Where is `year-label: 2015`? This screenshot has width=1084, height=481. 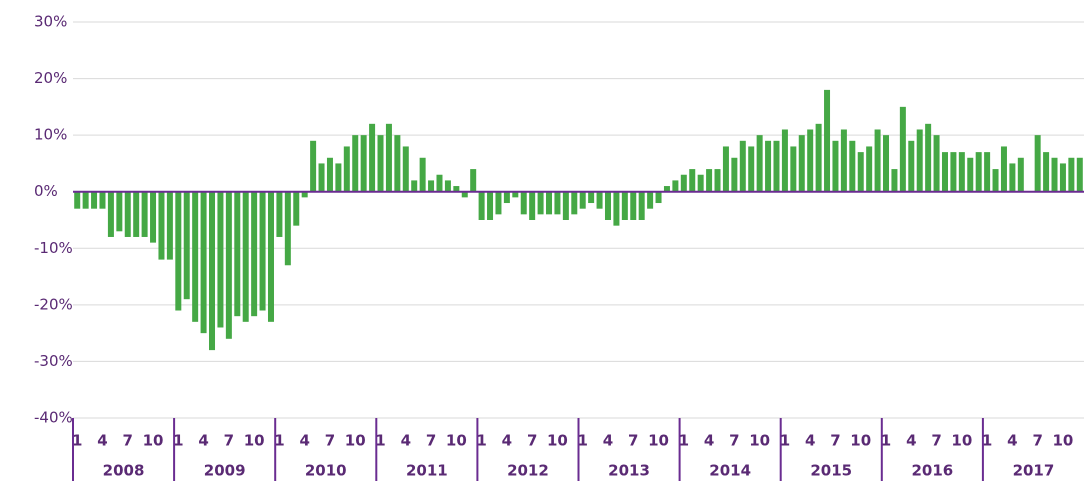 year-label: 2015 is located at coordinates (831, 471).